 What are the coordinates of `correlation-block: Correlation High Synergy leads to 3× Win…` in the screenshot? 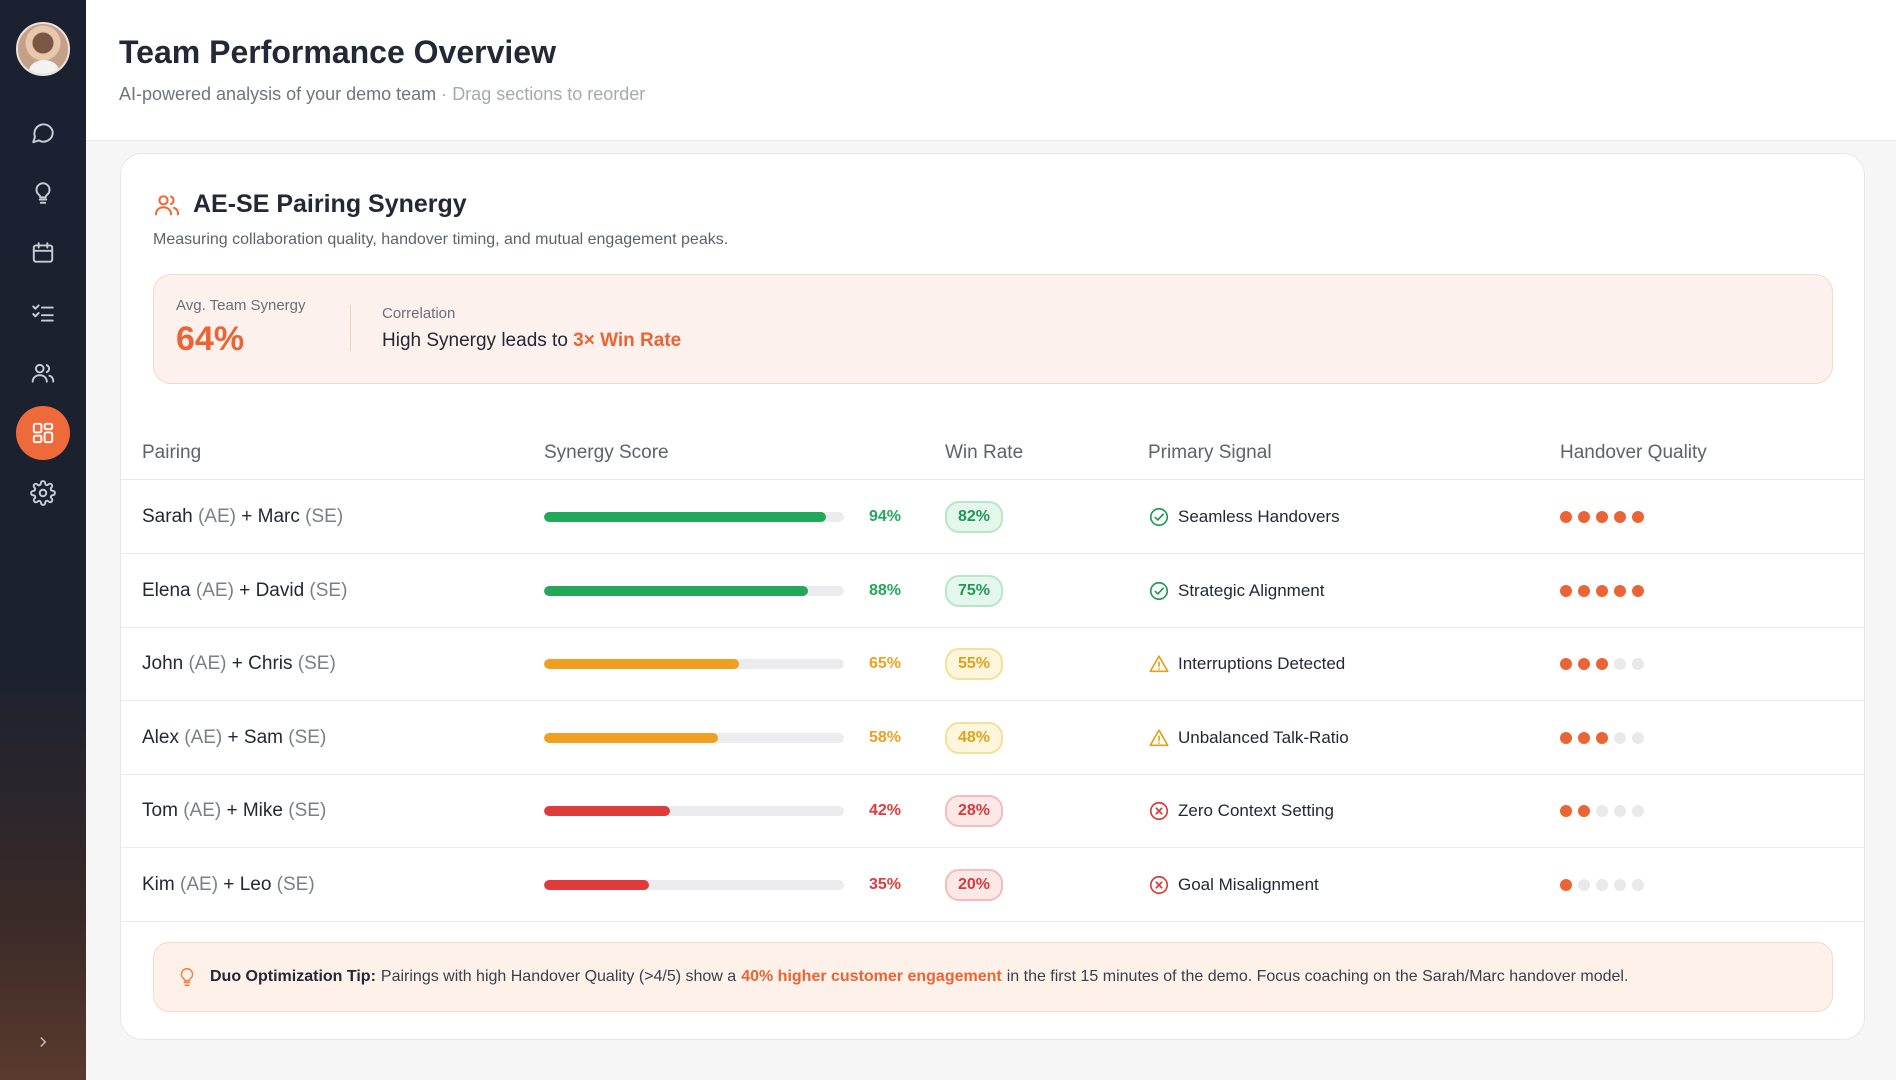 It's located at (531, 328).